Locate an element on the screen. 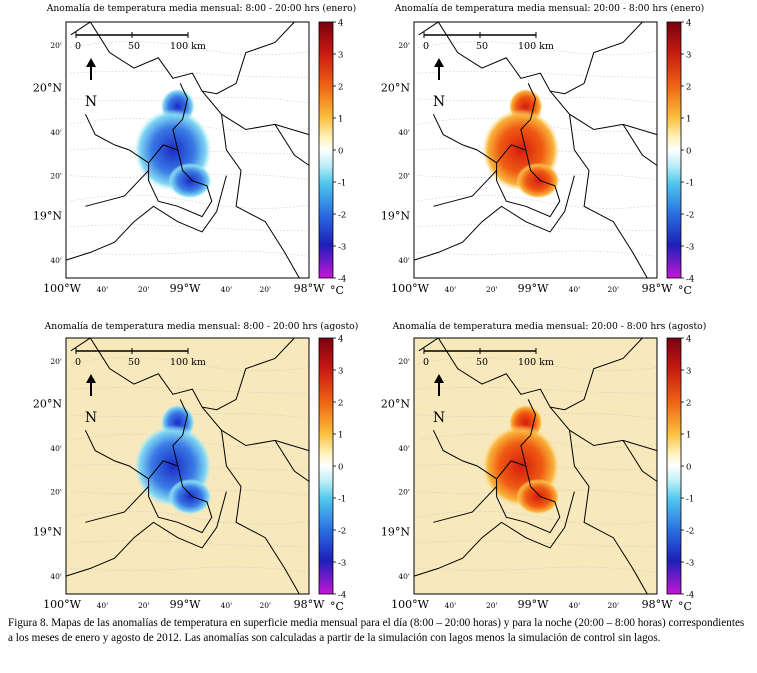 This screenshot has height=673, width=757. colorbar-tick-label: -4 is located at coordinates (342, 596).